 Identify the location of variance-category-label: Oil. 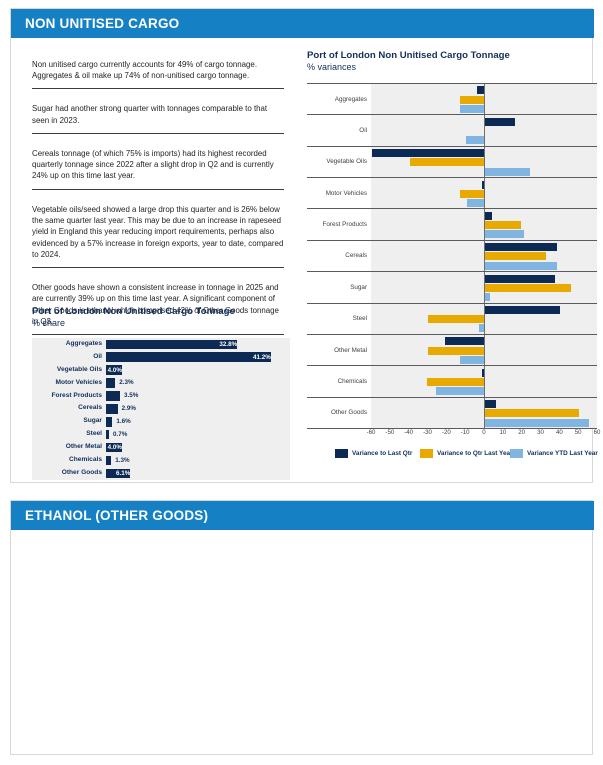
(363, 131).